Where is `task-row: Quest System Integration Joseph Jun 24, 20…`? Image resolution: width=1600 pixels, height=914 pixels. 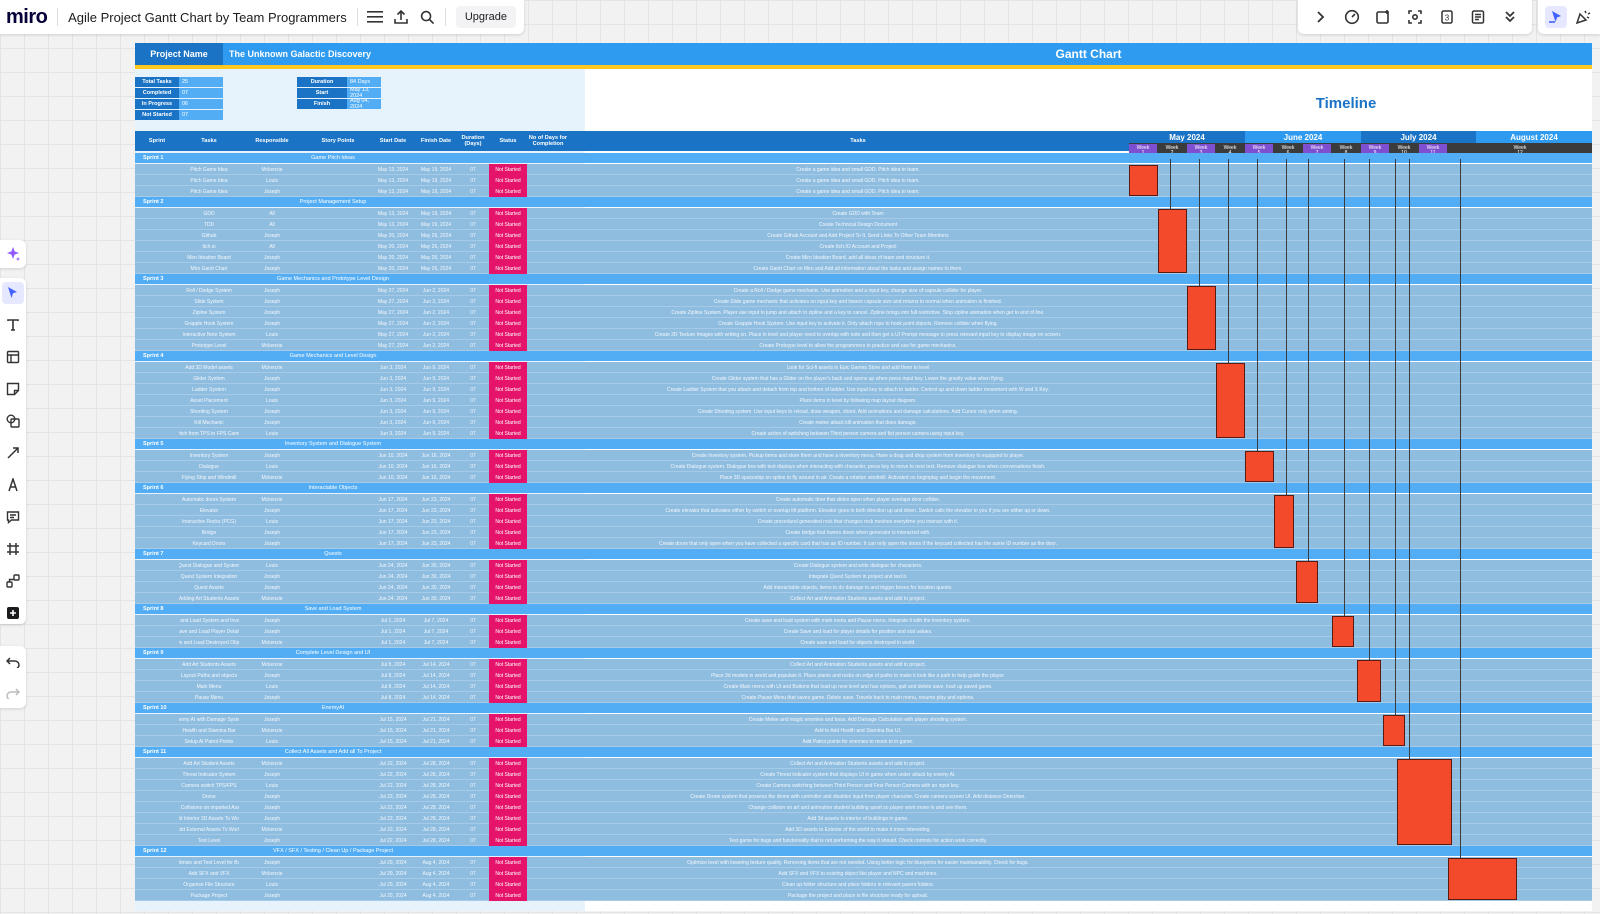 task-row: Quest System Integration Joseph Jun 24, 20… is located at coordinates (863, 576).